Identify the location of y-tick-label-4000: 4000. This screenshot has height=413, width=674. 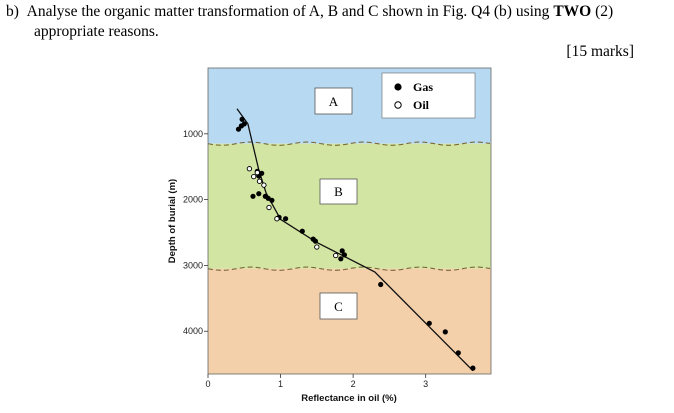
(193, 331).